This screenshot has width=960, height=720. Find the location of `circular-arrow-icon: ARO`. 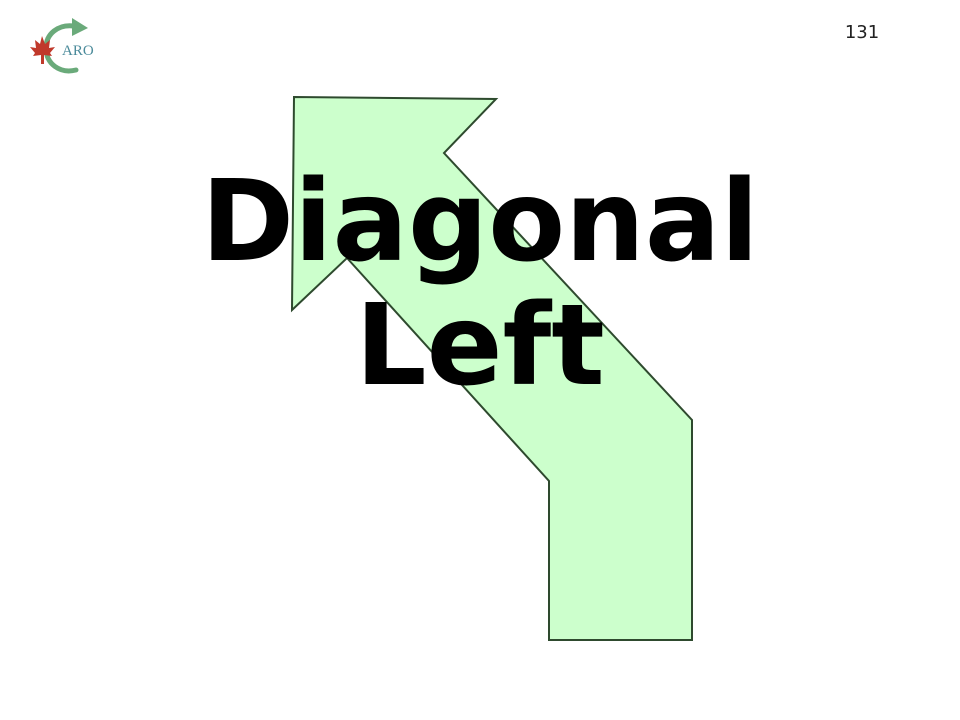

circular-arrow-icon: ARO is located at coordinates (62, 46).